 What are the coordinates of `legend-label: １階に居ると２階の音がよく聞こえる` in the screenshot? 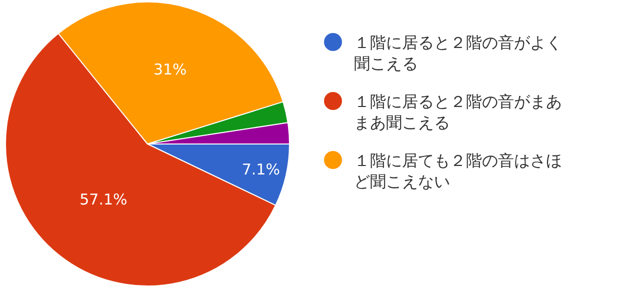 It's located at (458, 53).